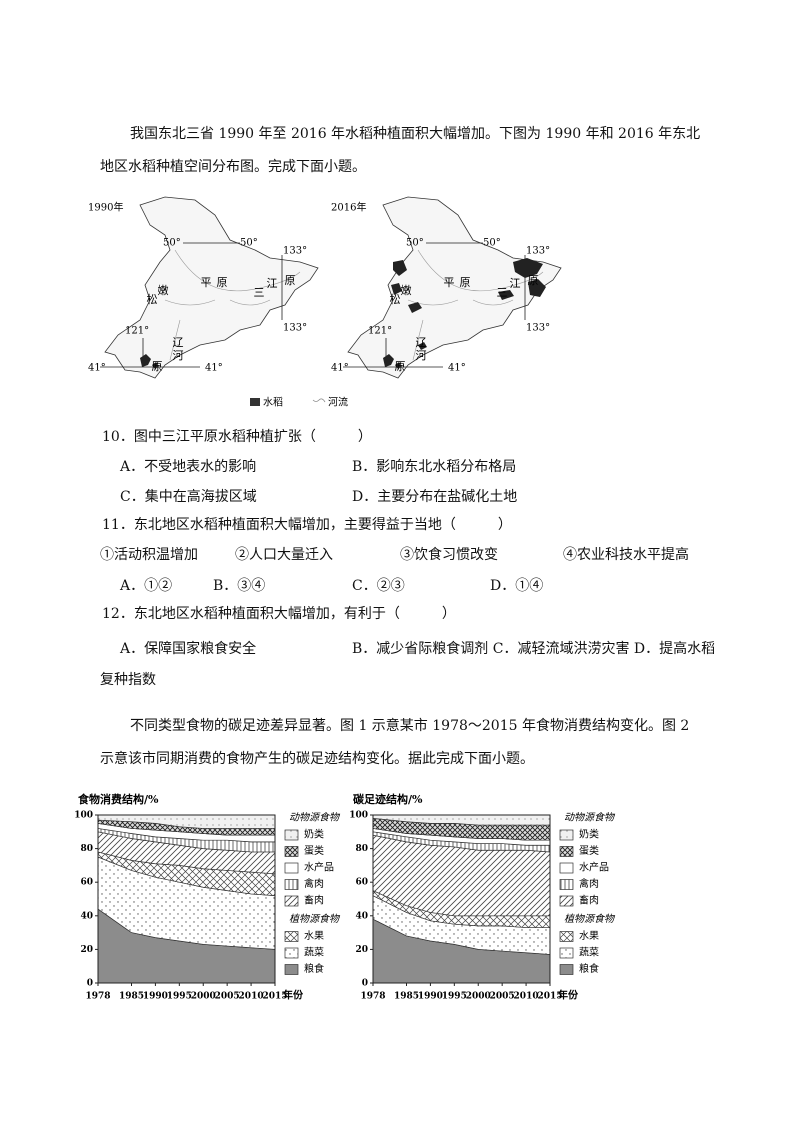 The height and width of the screenshot is (1132, 800). Describe the element at coordinates (475, 305) in the screenshot. I see `river` at that location.